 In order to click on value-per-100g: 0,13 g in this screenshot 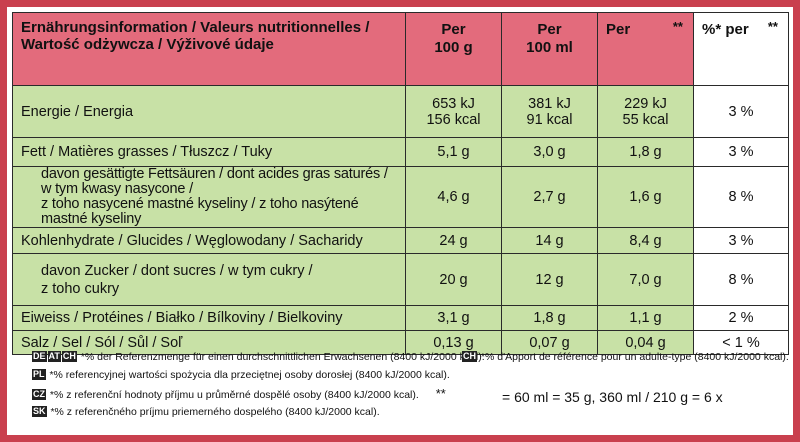, I will do `click(453, 342)`.